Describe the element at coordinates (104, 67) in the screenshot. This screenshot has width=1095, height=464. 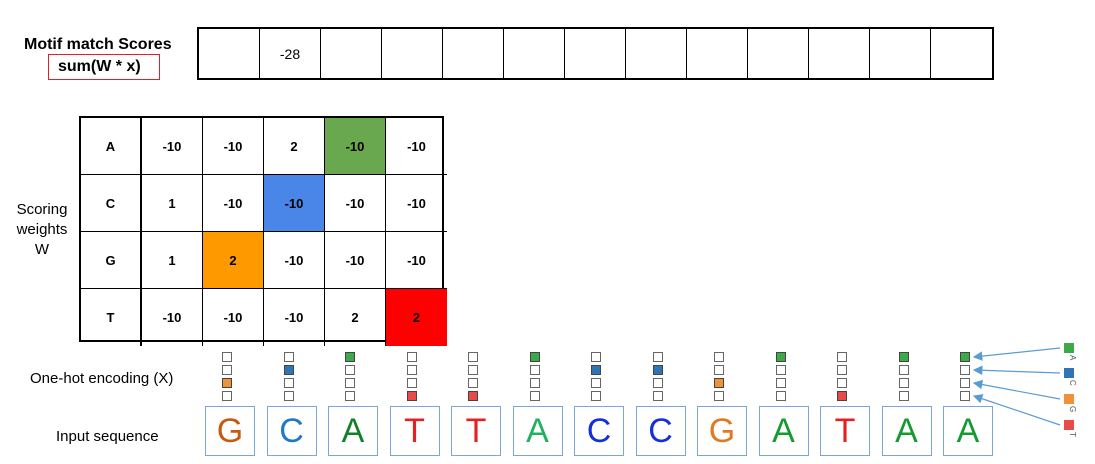
I see `formula-box` at that location.